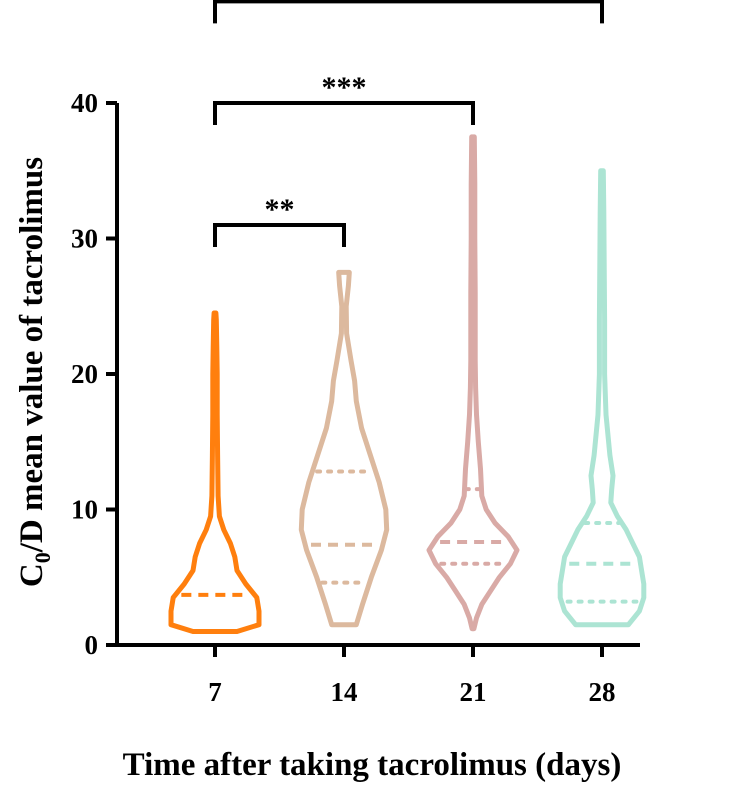 The height and width of the screenshot is (787, 744). I want to click on y-tick-label: 20, so click(84, 374).